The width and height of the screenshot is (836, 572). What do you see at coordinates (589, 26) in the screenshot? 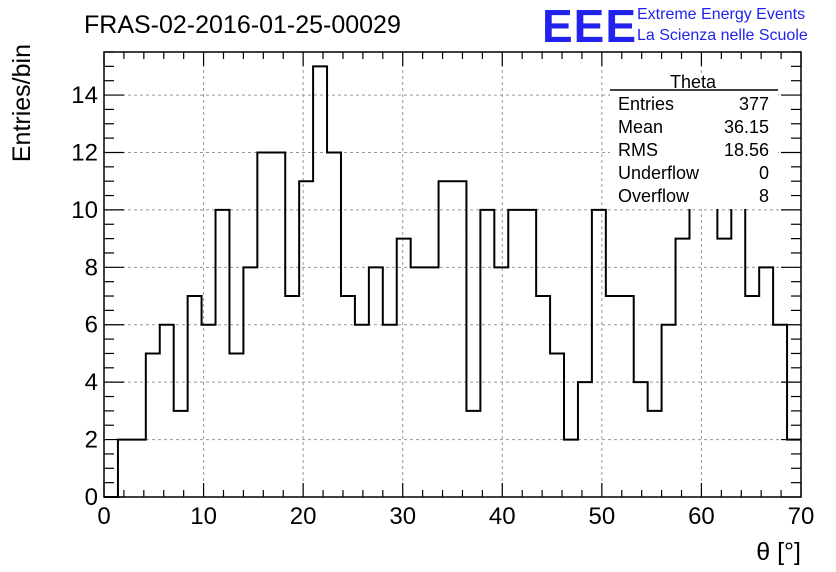
I see `eee-logo-mark: EEE` at bounding box center [589, 26].